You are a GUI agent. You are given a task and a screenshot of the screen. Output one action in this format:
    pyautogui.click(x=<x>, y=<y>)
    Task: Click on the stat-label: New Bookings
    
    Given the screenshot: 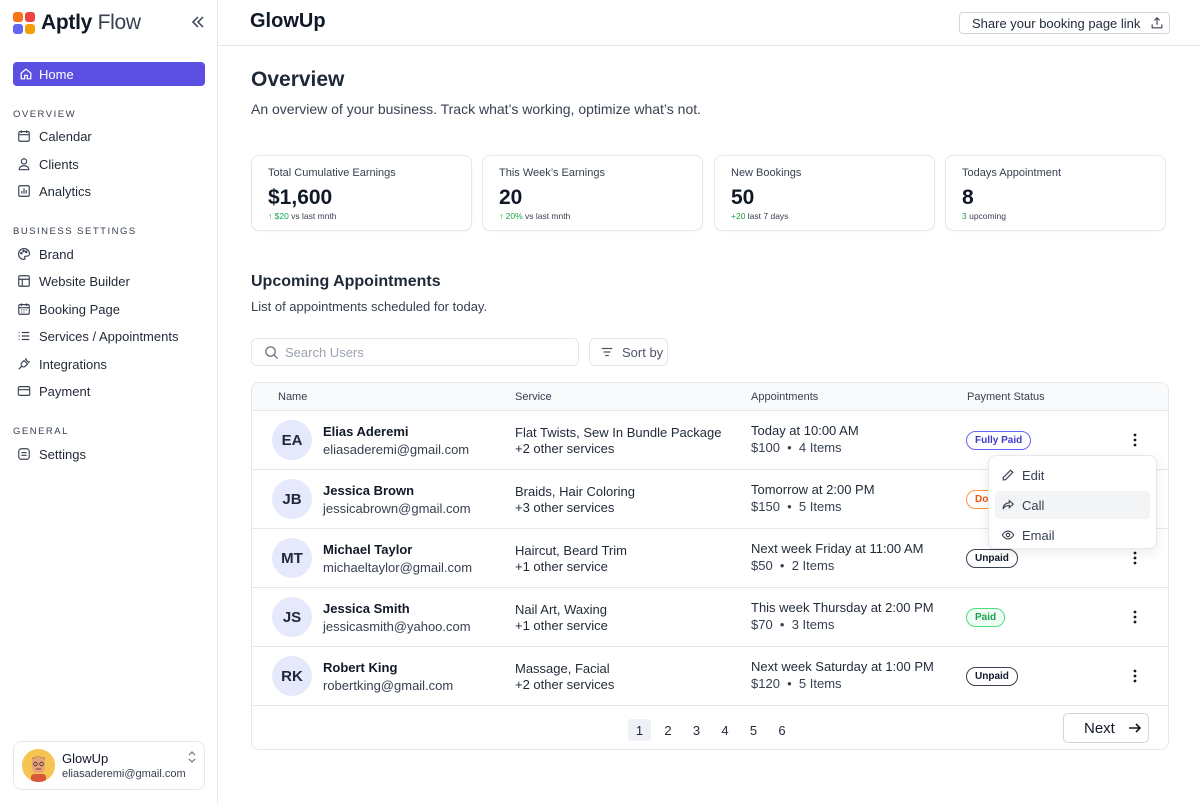 What is the action you would take?
    pyautogui.click(x=766, y=173)
    